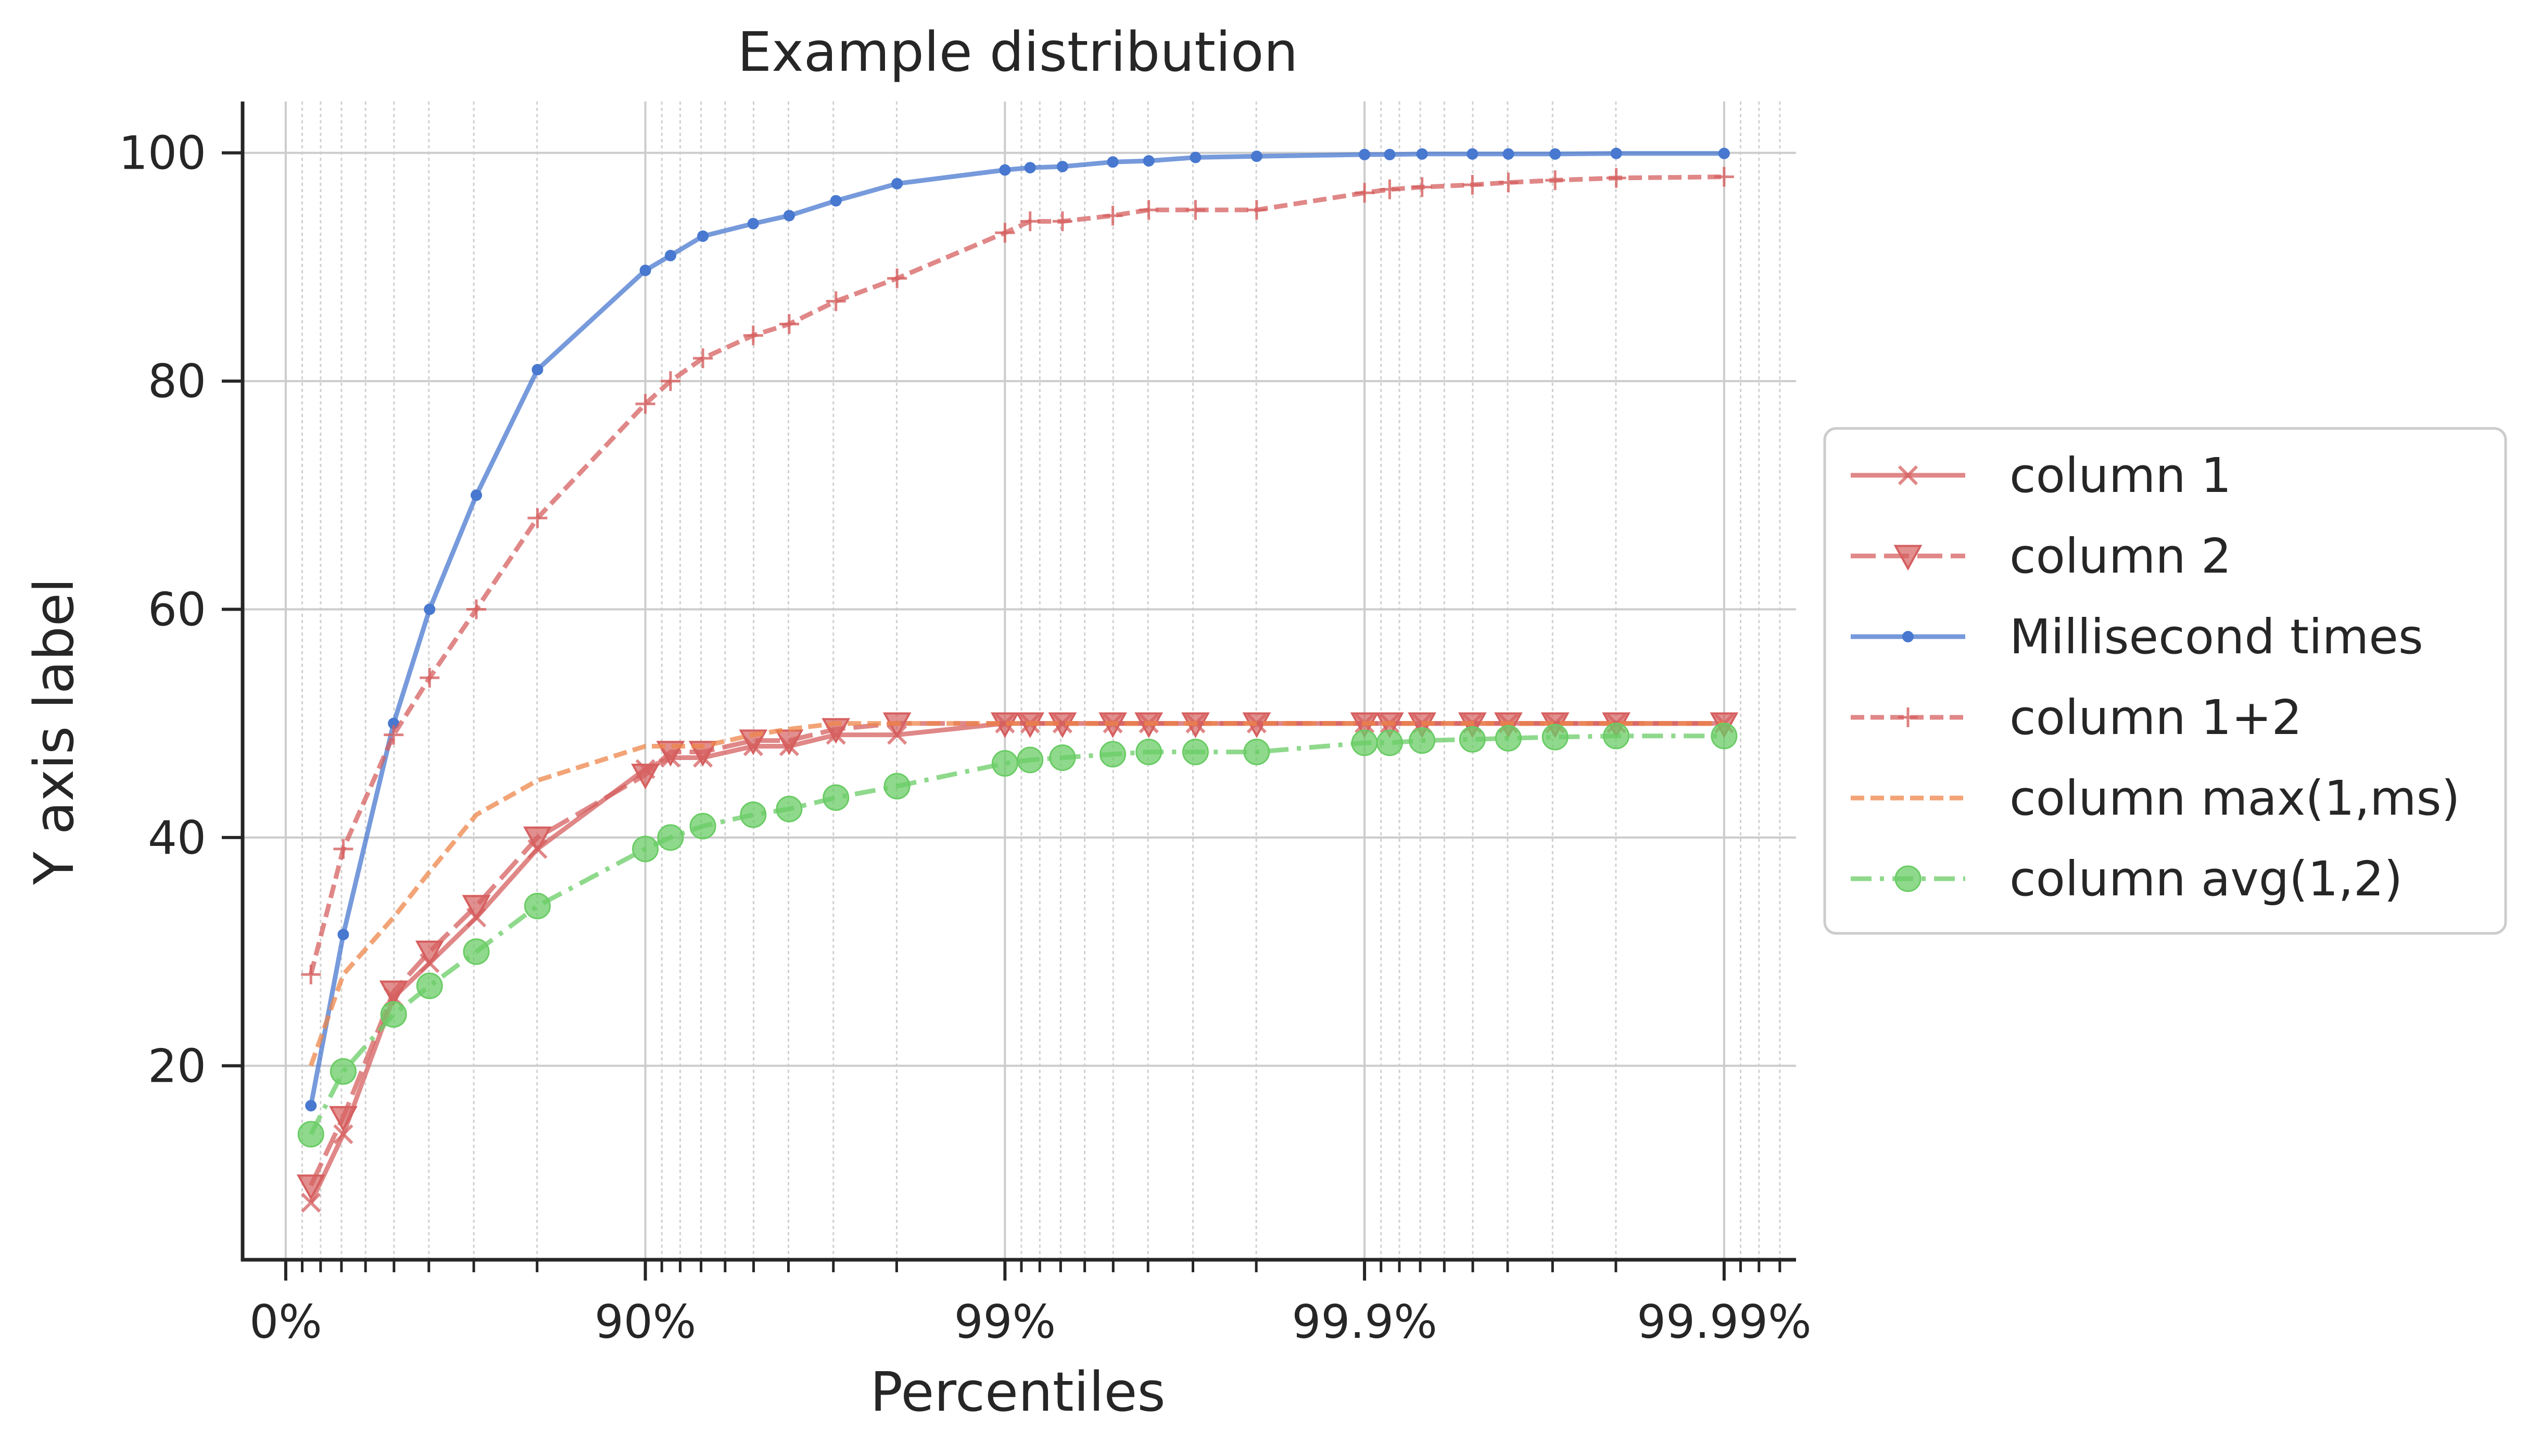  Describe the element at coordinates (1017, 1392) in the screenshot. I see `x-axis-label: Percentiles` at that location.